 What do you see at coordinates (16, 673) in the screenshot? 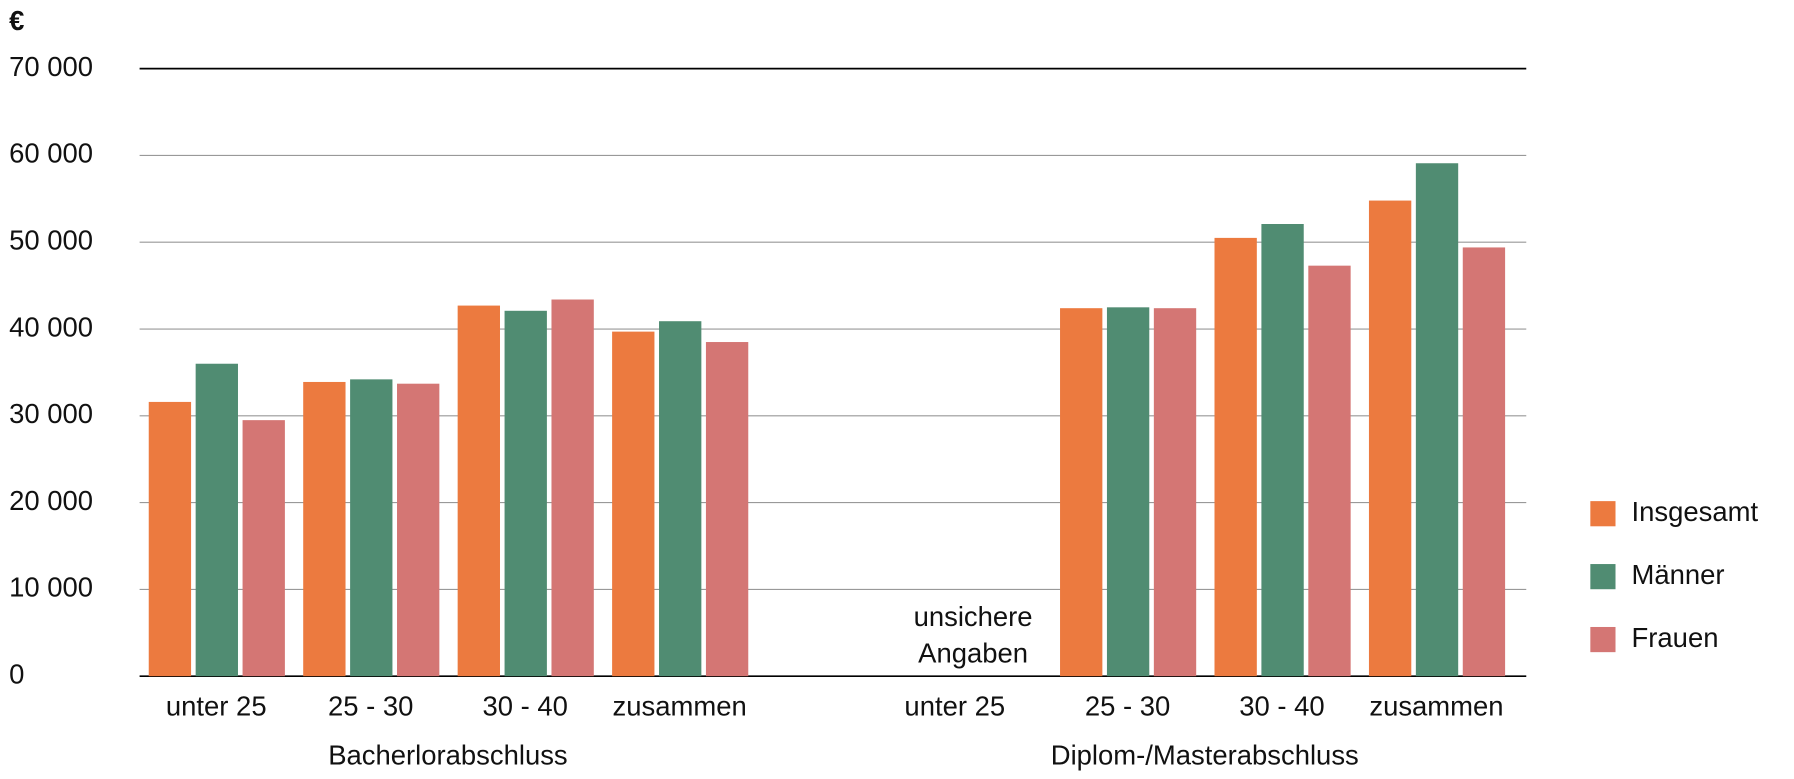
I see `y-tick-label: 0` at bounding box center [16, 673].